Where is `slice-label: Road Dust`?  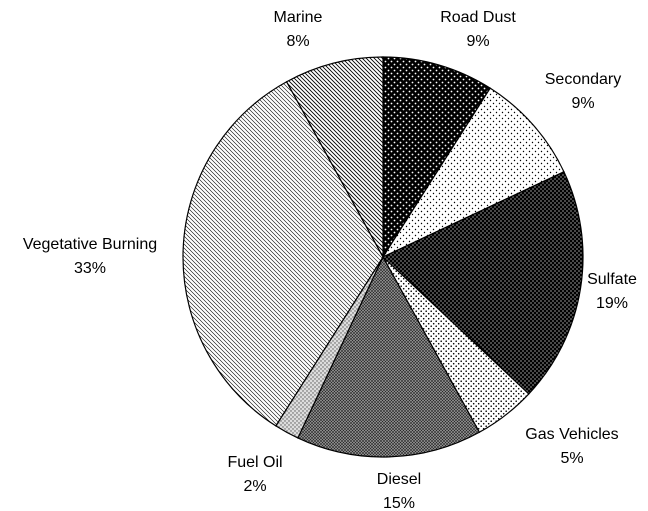
slice-label: Road Dust is located at coordinates (478, 17).